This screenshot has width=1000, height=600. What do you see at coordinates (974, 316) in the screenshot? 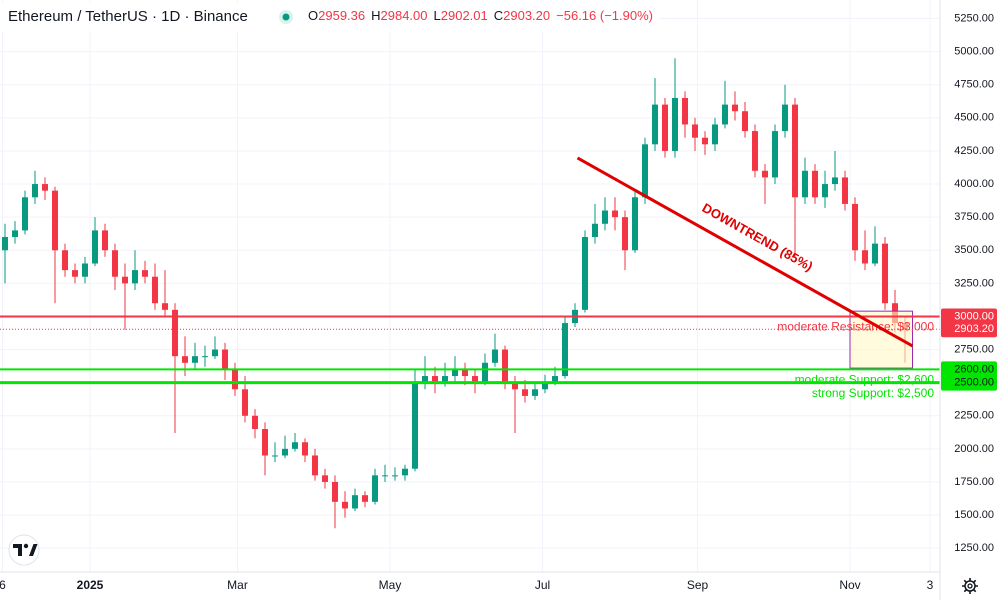
I see `level-badge-label: 3000.00` at bounding box center [974, 316].